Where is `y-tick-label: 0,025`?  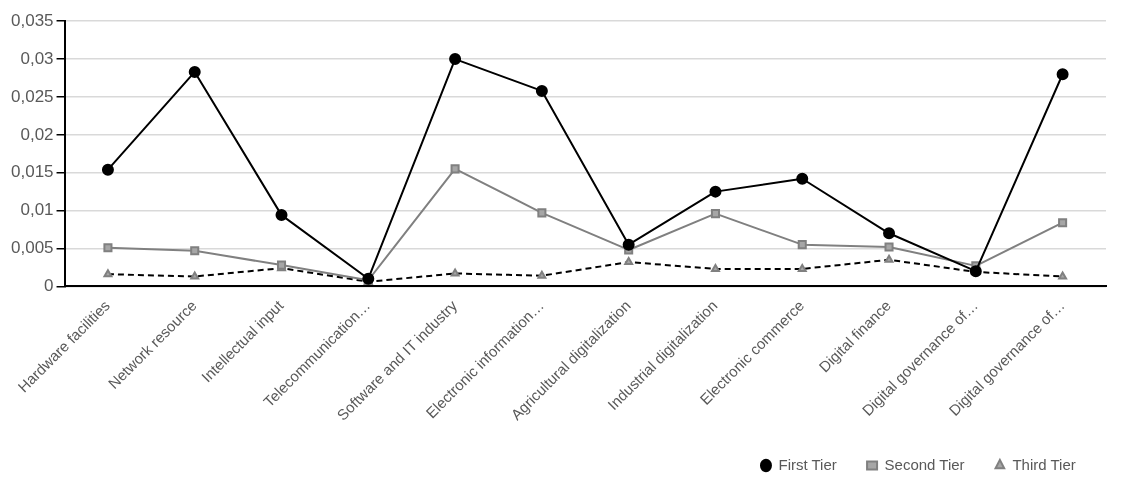 y-tick-label: 0,025 is located at coordinates (32, 96).